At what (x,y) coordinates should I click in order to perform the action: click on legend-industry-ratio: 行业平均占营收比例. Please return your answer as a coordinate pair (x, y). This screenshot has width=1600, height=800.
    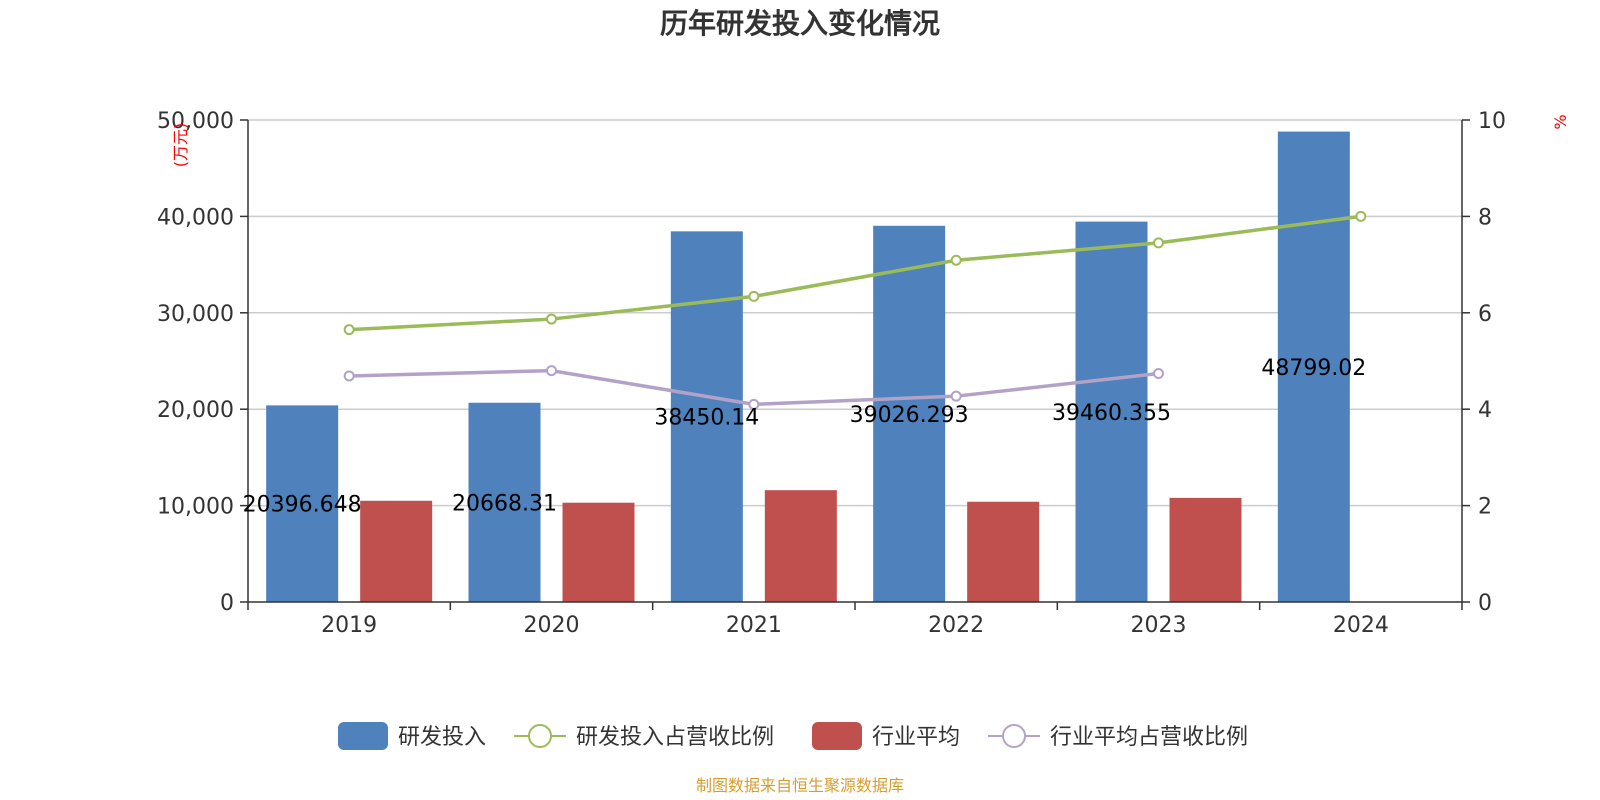
    Looking at the image, I should click on (1118, 737).